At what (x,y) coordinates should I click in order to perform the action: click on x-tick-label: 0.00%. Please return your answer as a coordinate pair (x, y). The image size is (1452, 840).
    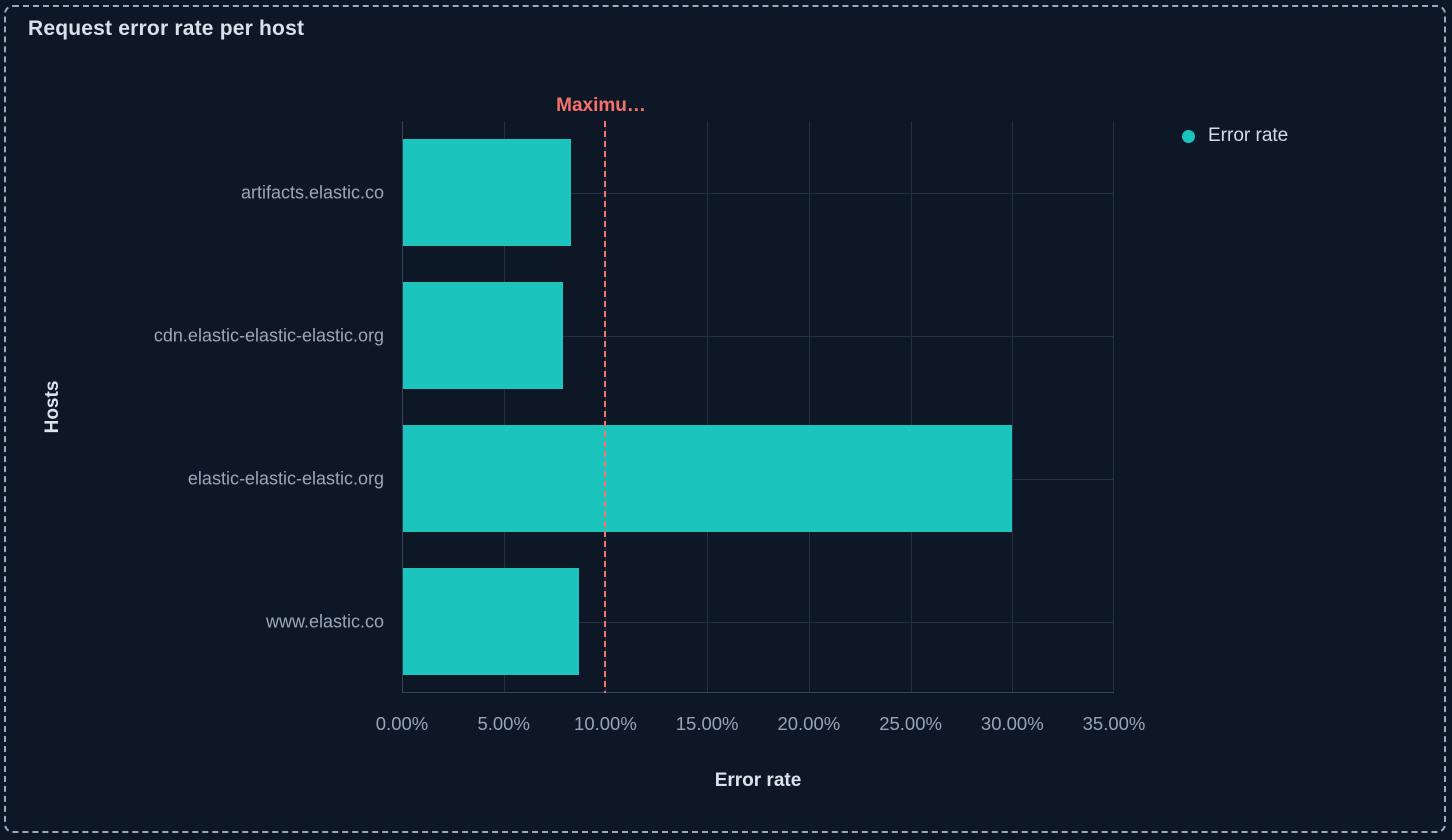
    Looking at the image, I should click on (402, 723).